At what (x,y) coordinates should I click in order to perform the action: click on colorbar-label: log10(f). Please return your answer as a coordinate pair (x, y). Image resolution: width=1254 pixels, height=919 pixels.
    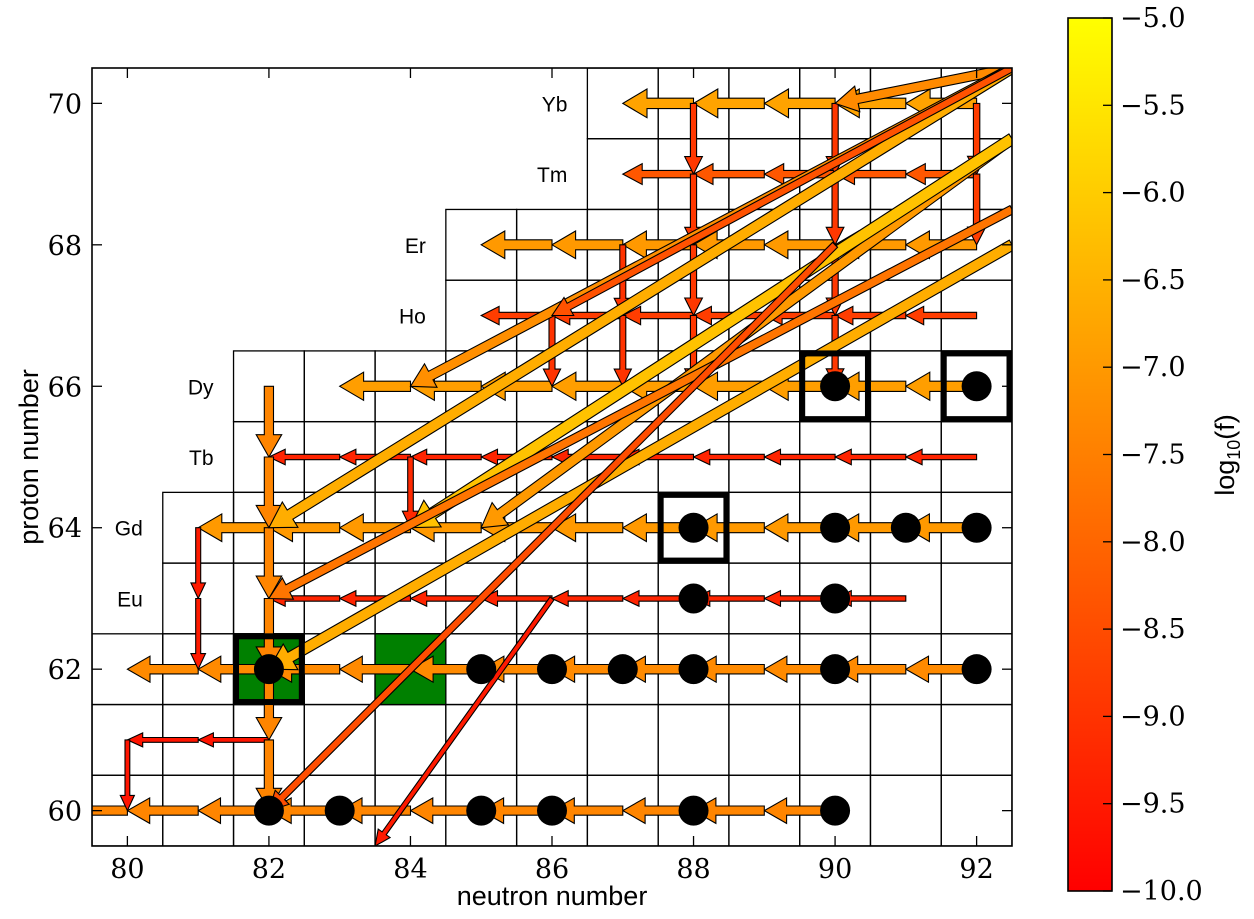
    Looking at the image, I should click on (1227, 455).